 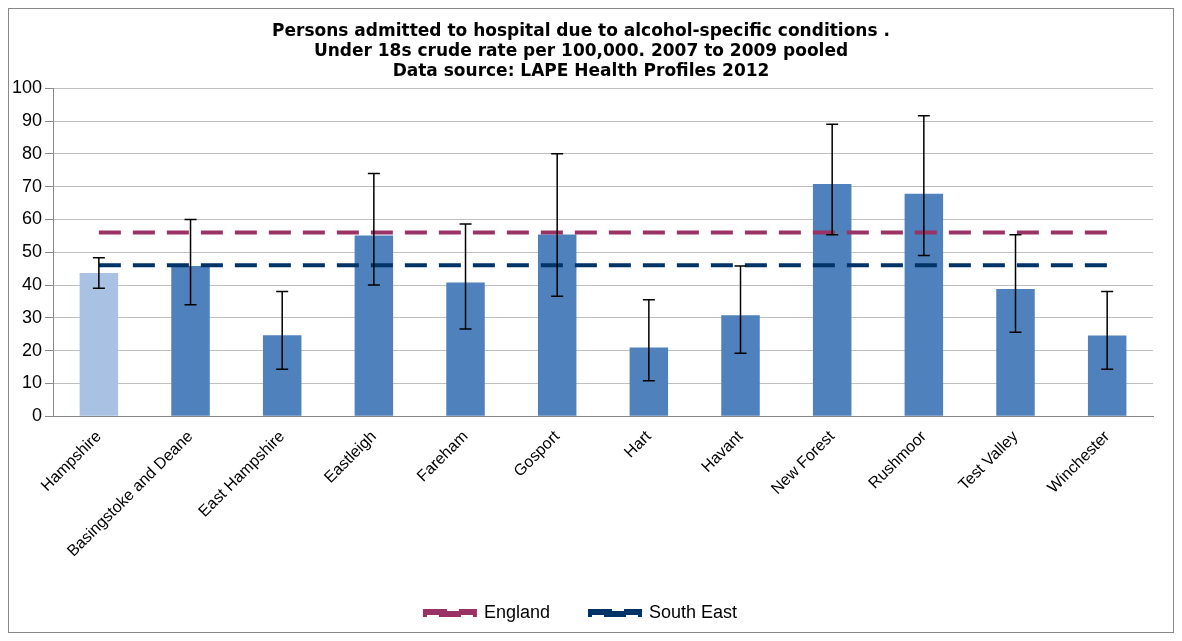 I want to click on legend-label: South East, so click(x=693, y=611).